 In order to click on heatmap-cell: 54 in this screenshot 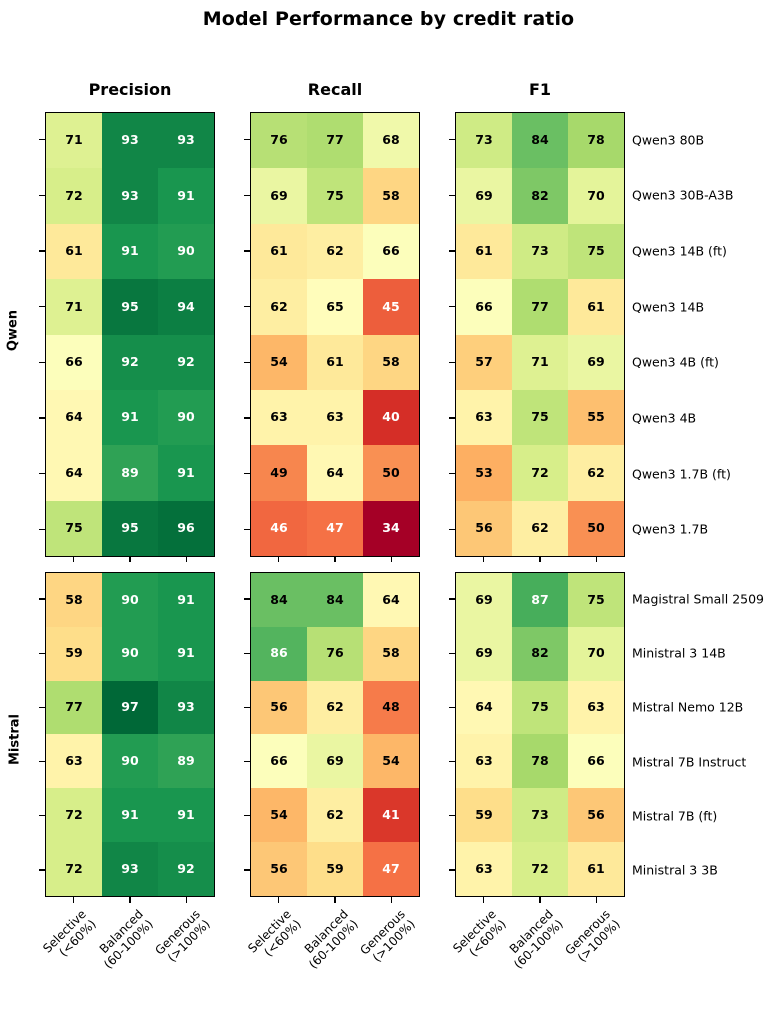, I will do `click(279, 815)`.